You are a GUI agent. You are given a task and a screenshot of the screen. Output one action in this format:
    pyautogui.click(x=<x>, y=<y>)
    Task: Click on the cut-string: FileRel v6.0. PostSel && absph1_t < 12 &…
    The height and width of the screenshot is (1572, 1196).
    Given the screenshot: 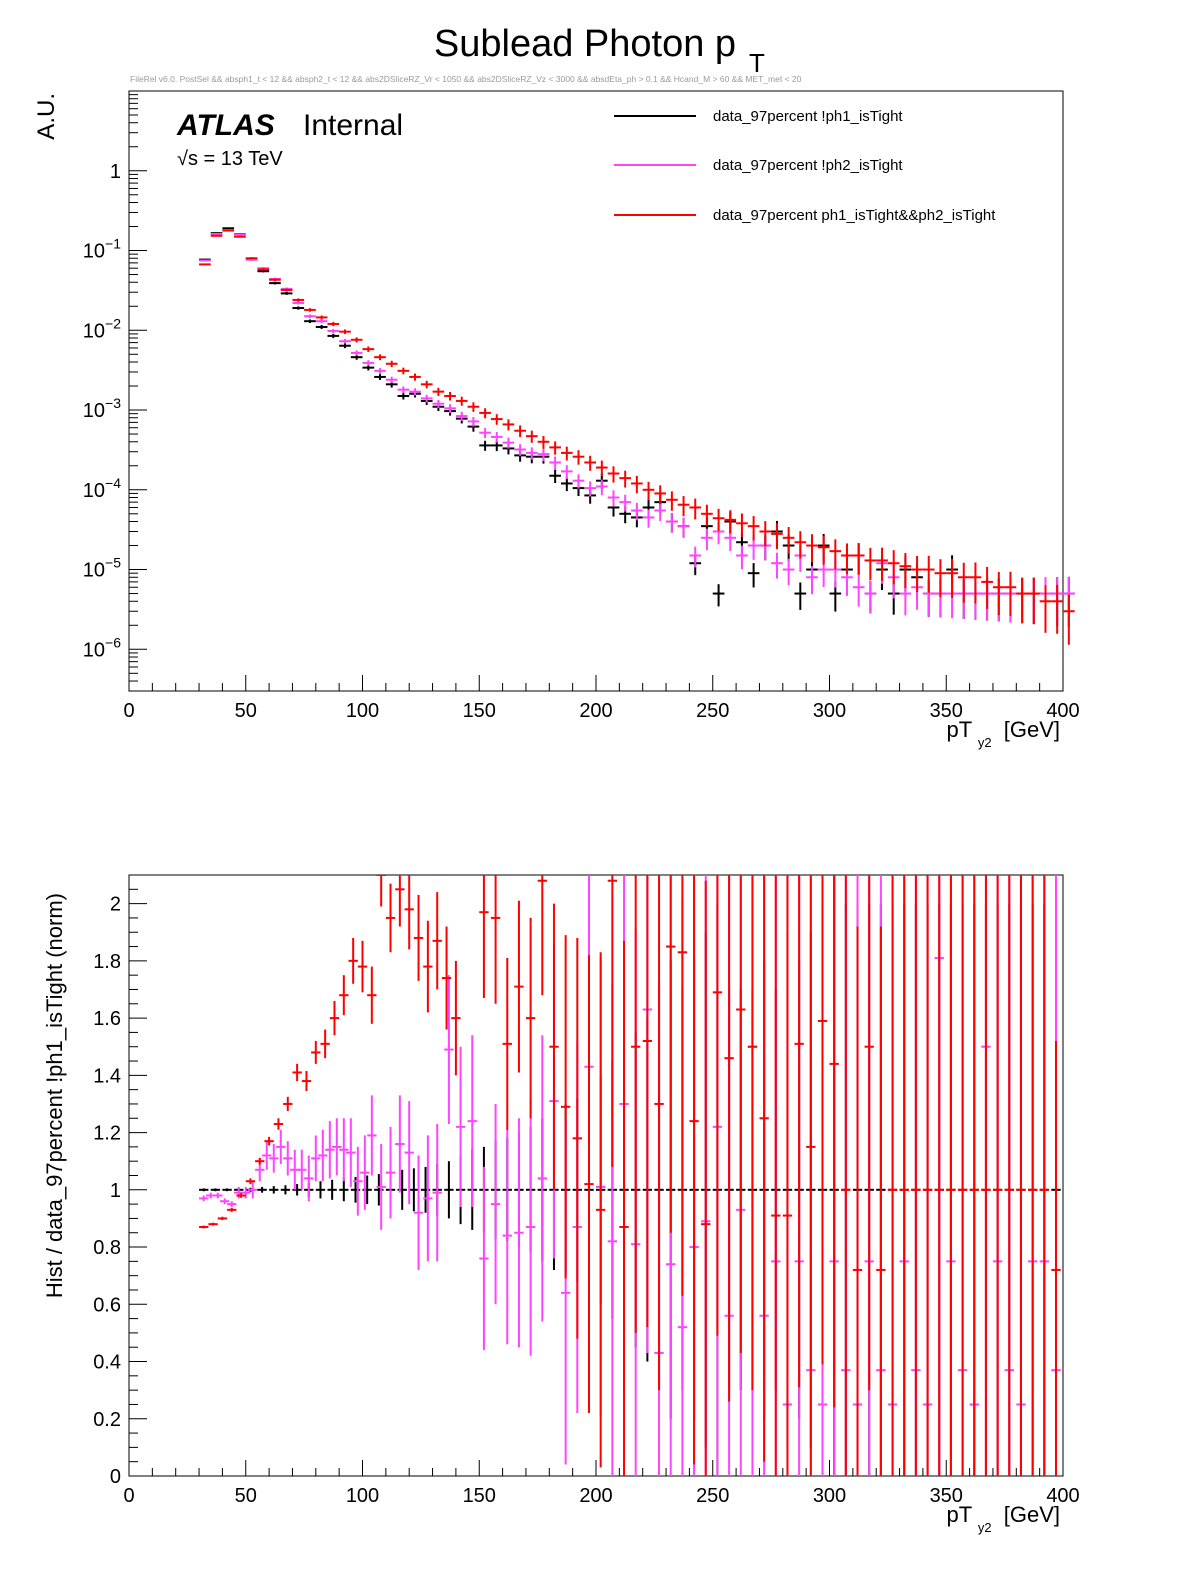 What is the action you would take?
    pyautogui.click(x=466, y=79)
    